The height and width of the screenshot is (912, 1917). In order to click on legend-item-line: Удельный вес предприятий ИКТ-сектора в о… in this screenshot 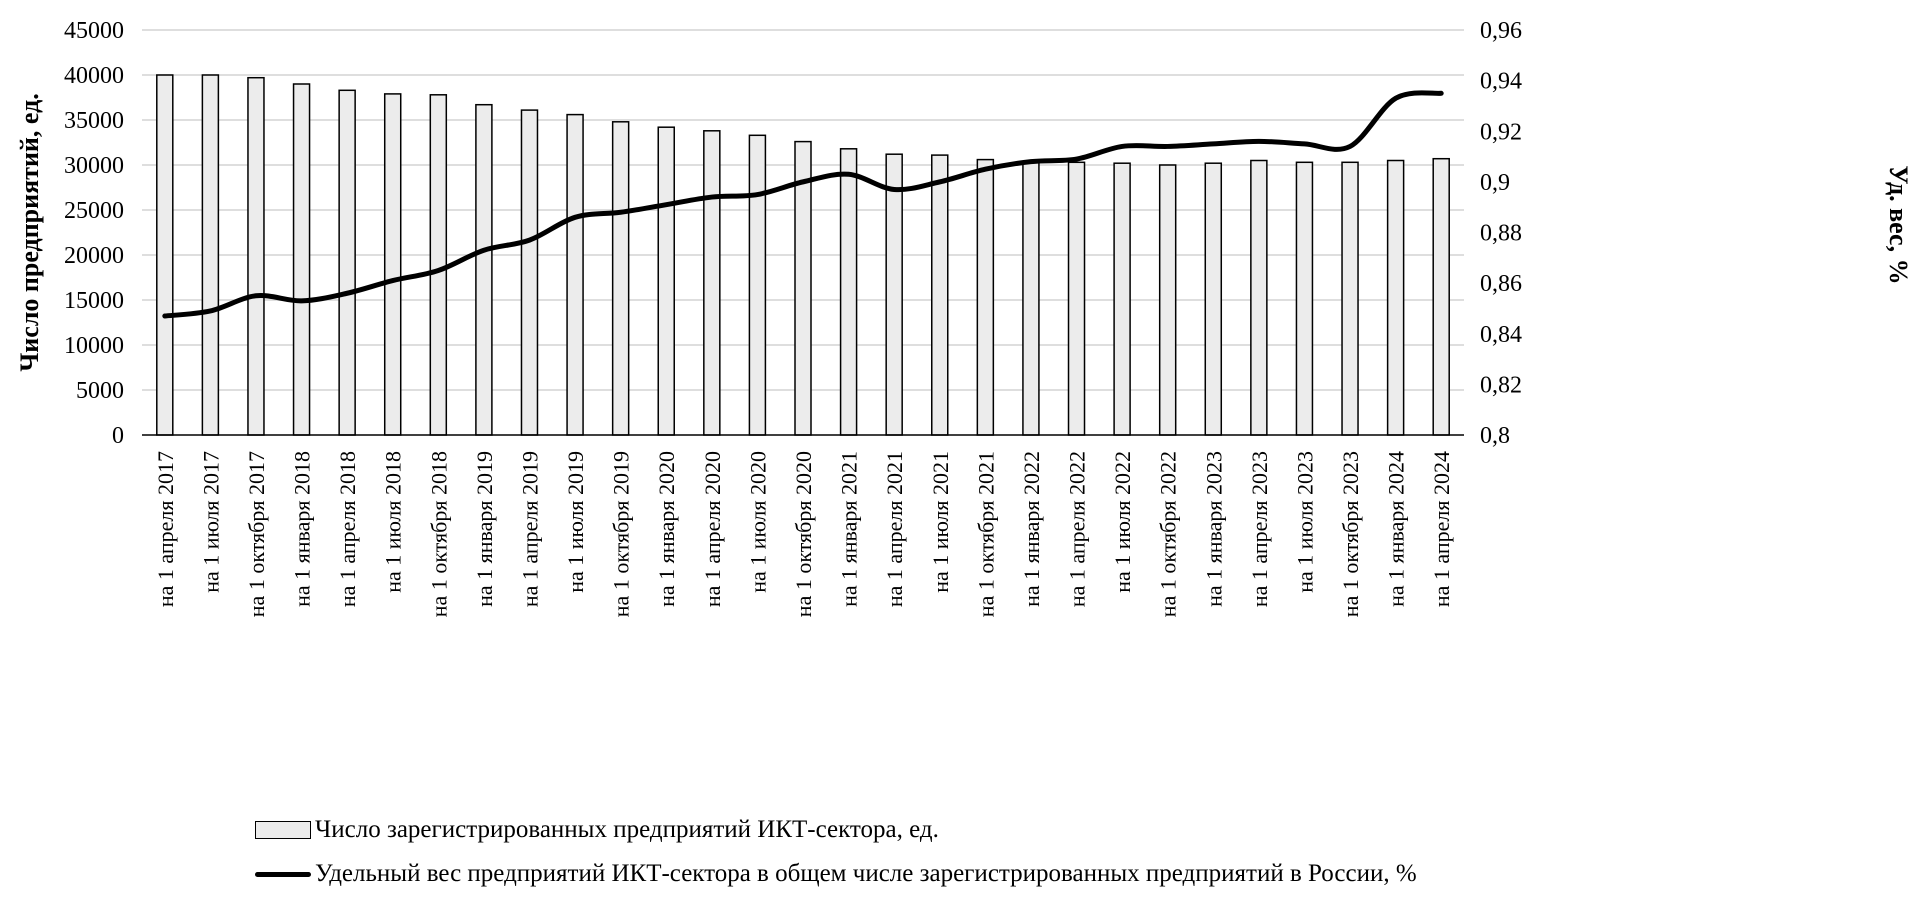, I will do `click(836, 874)`.